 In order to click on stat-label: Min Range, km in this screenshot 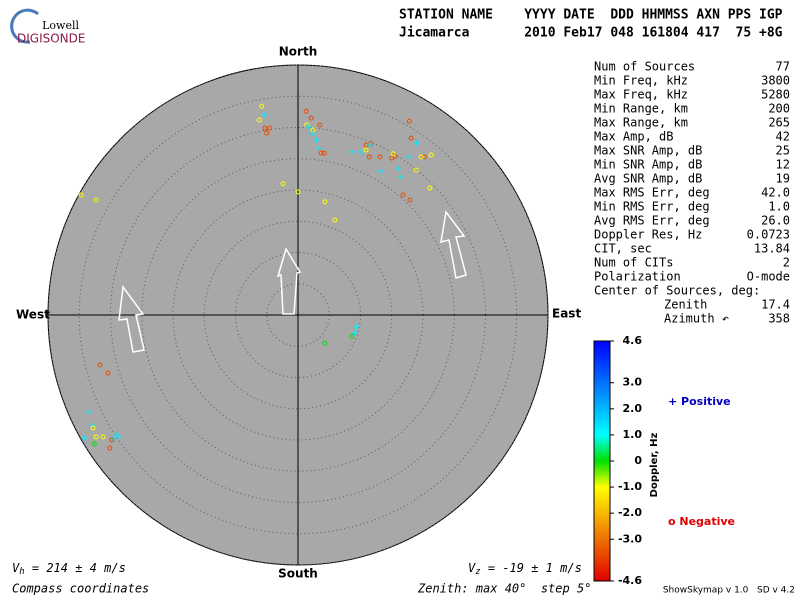, I will do `click(641, 109)`.